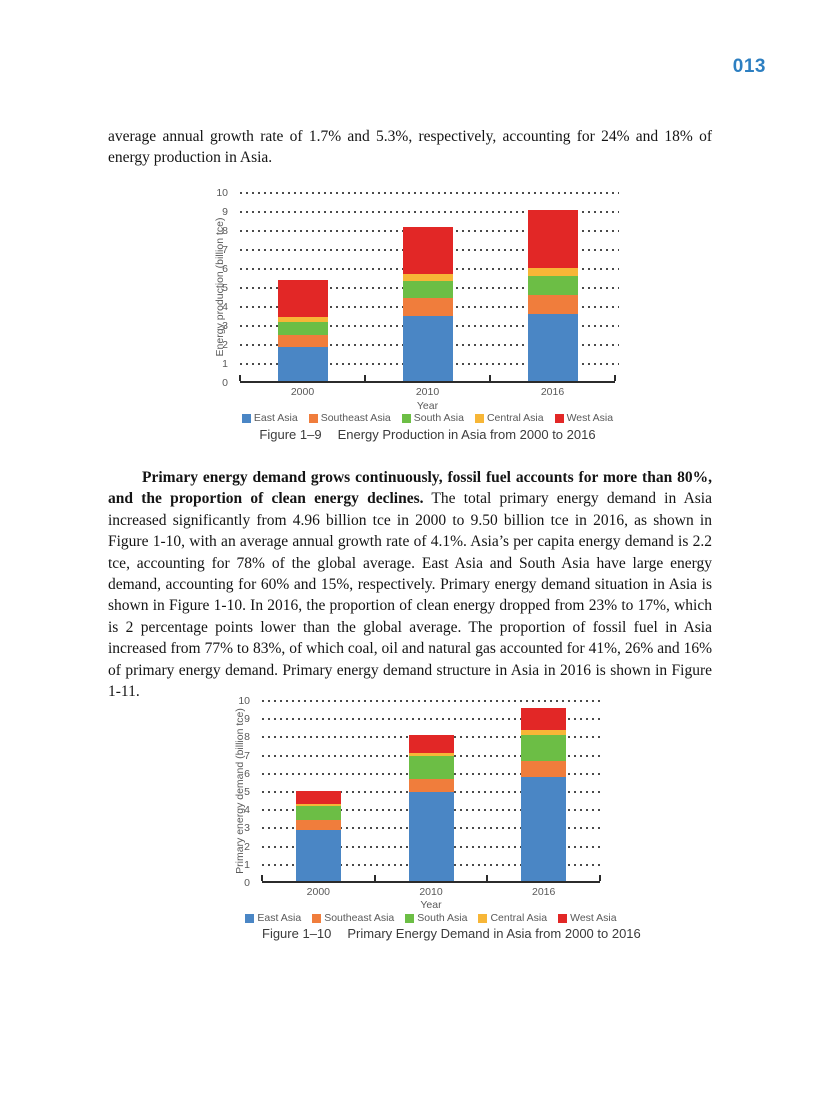 This screenshot has width=816, height=1100. I want to click on y-tick-label: 8, so click(247, 737).